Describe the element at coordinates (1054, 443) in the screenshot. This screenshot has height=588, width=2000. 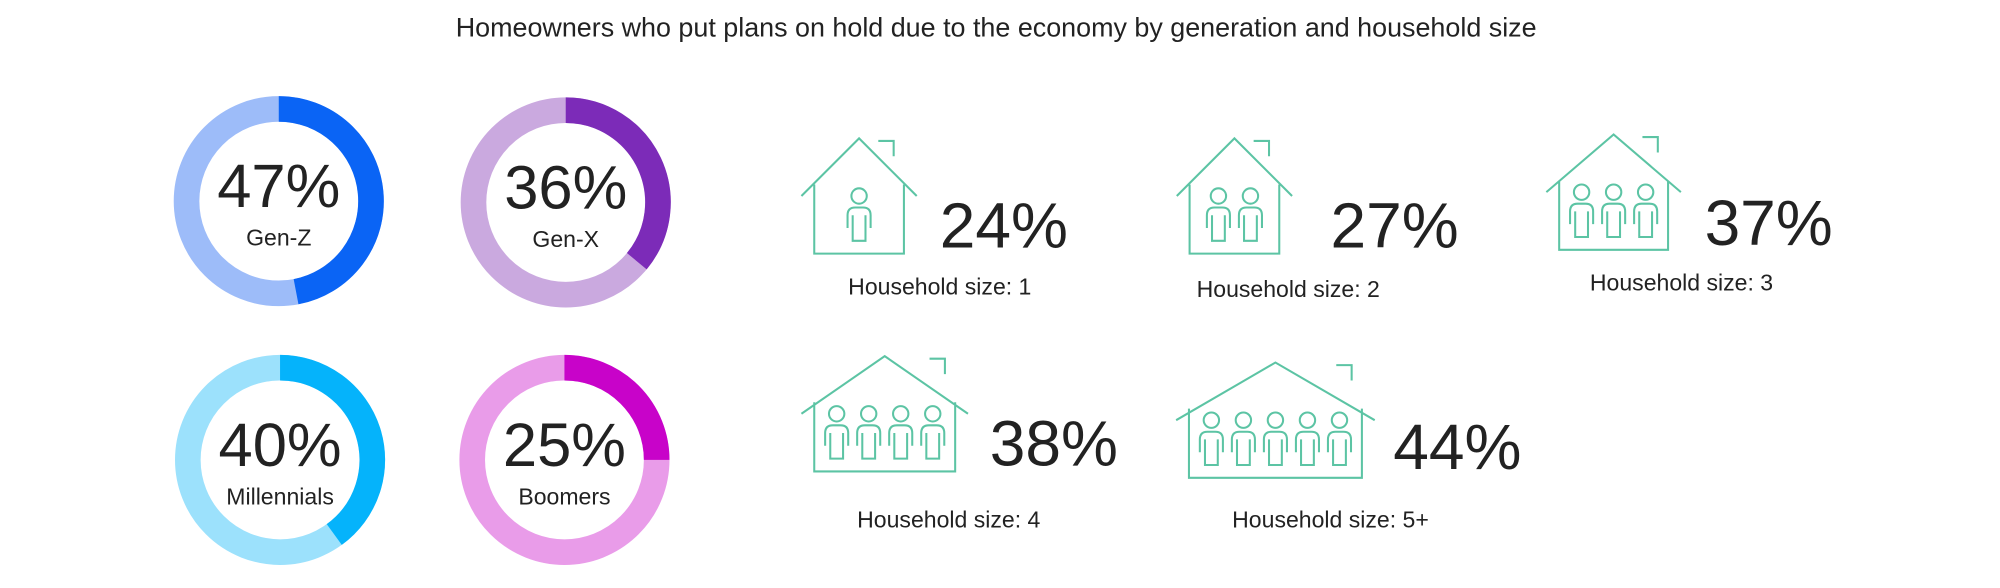
I see `stat-value: 38%` at that location.